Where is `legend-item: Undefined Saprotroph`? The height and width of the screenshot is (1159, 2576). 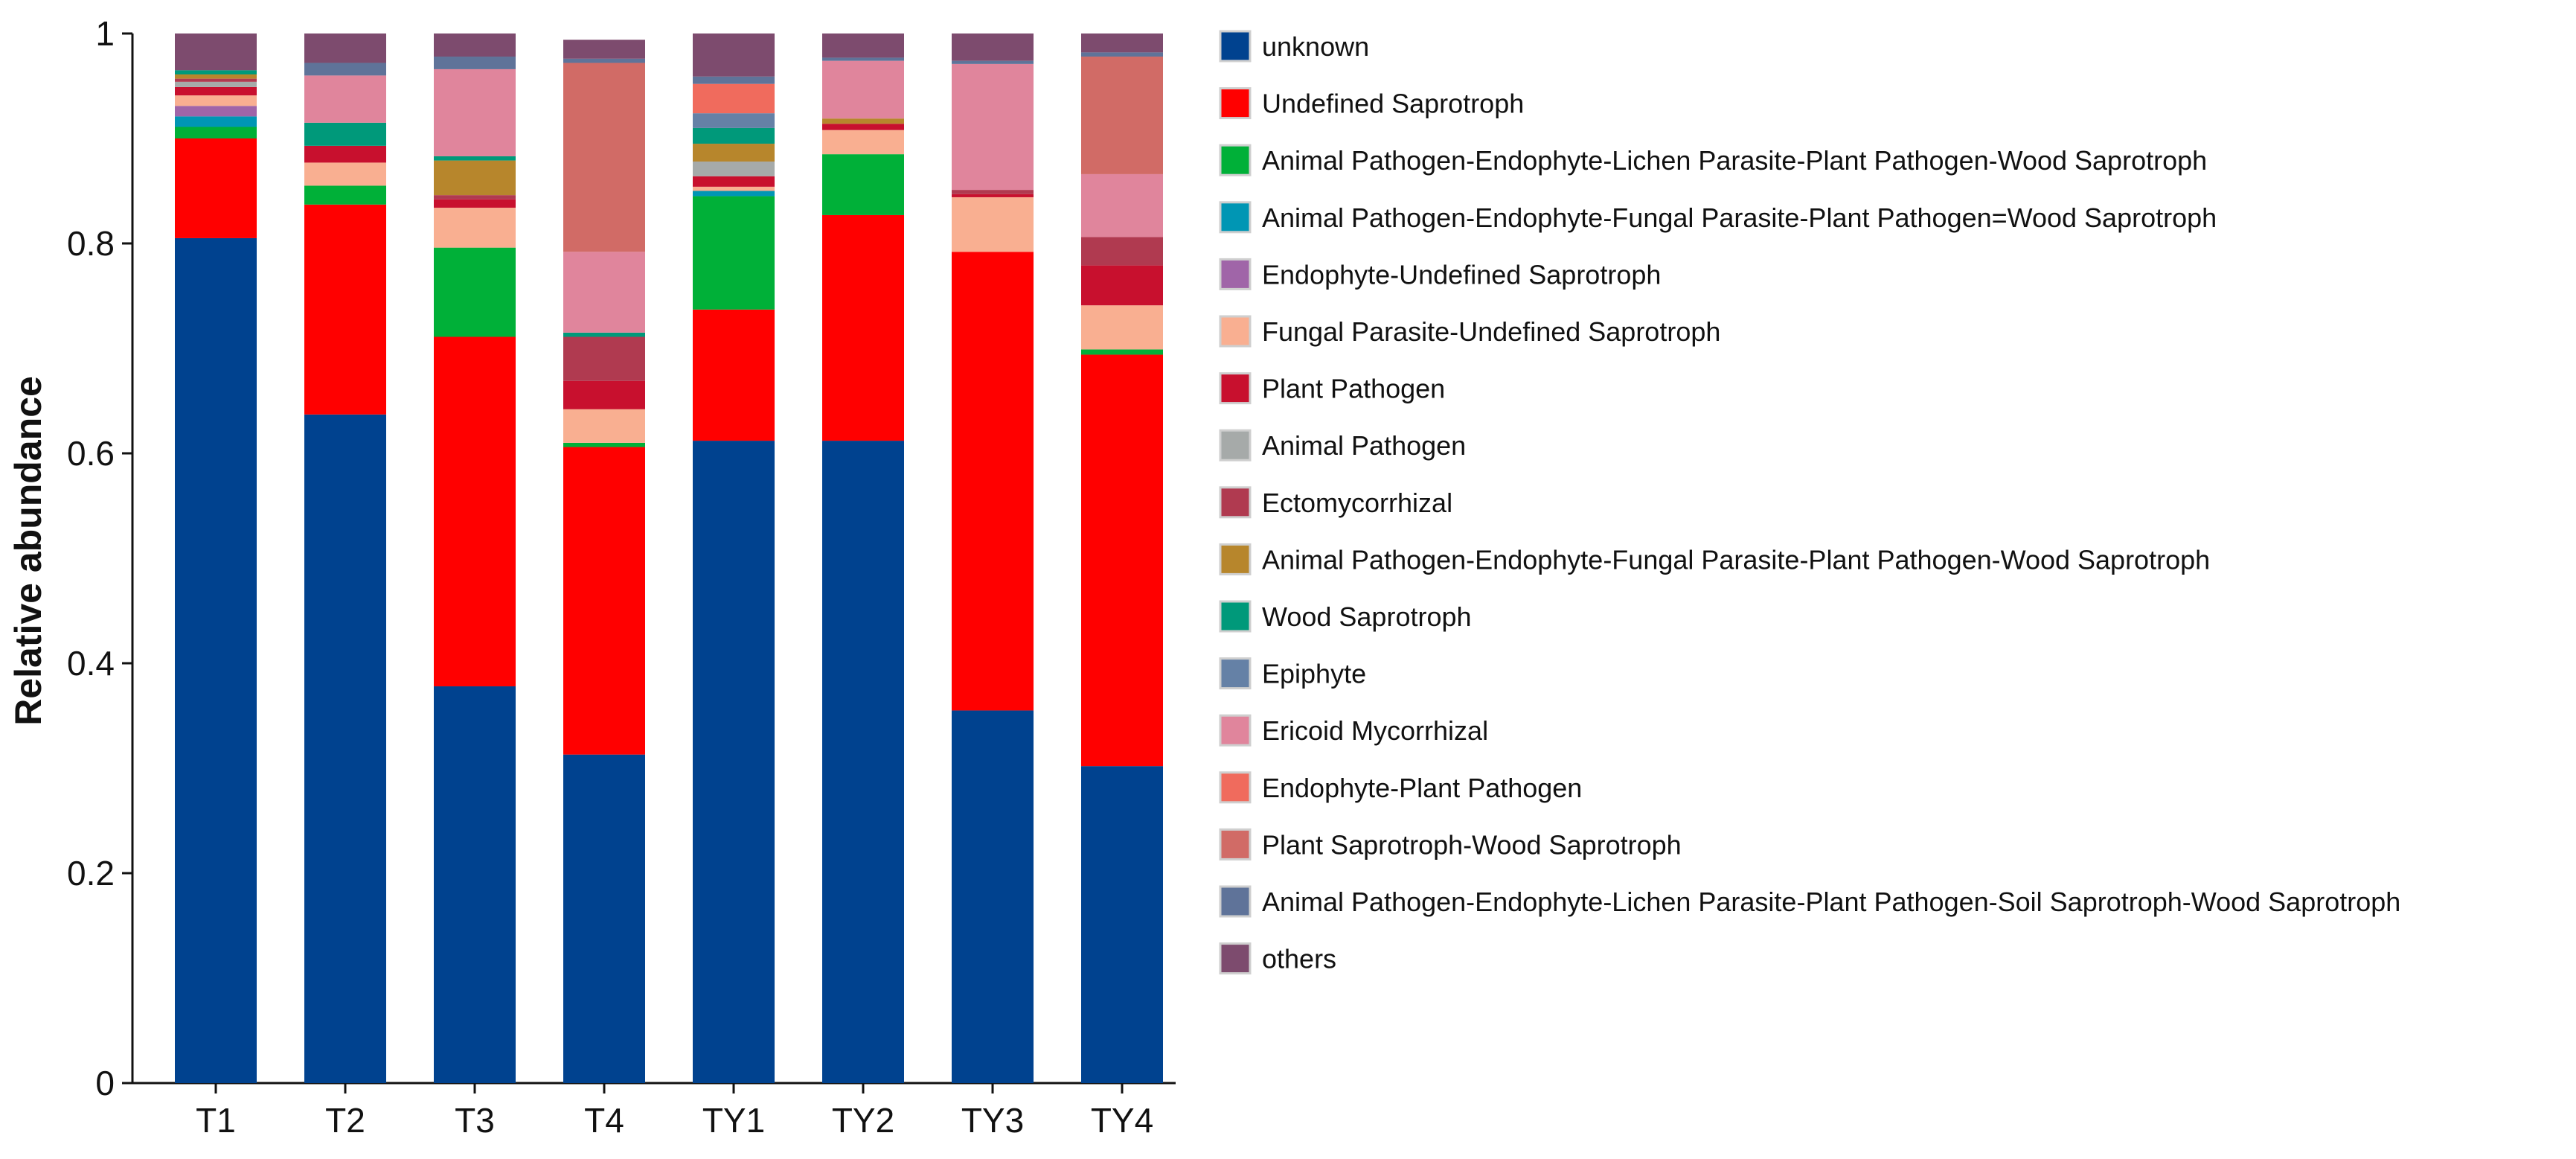 legend-item: Undefined Saprotroph is located at coordinates (1372, 103).